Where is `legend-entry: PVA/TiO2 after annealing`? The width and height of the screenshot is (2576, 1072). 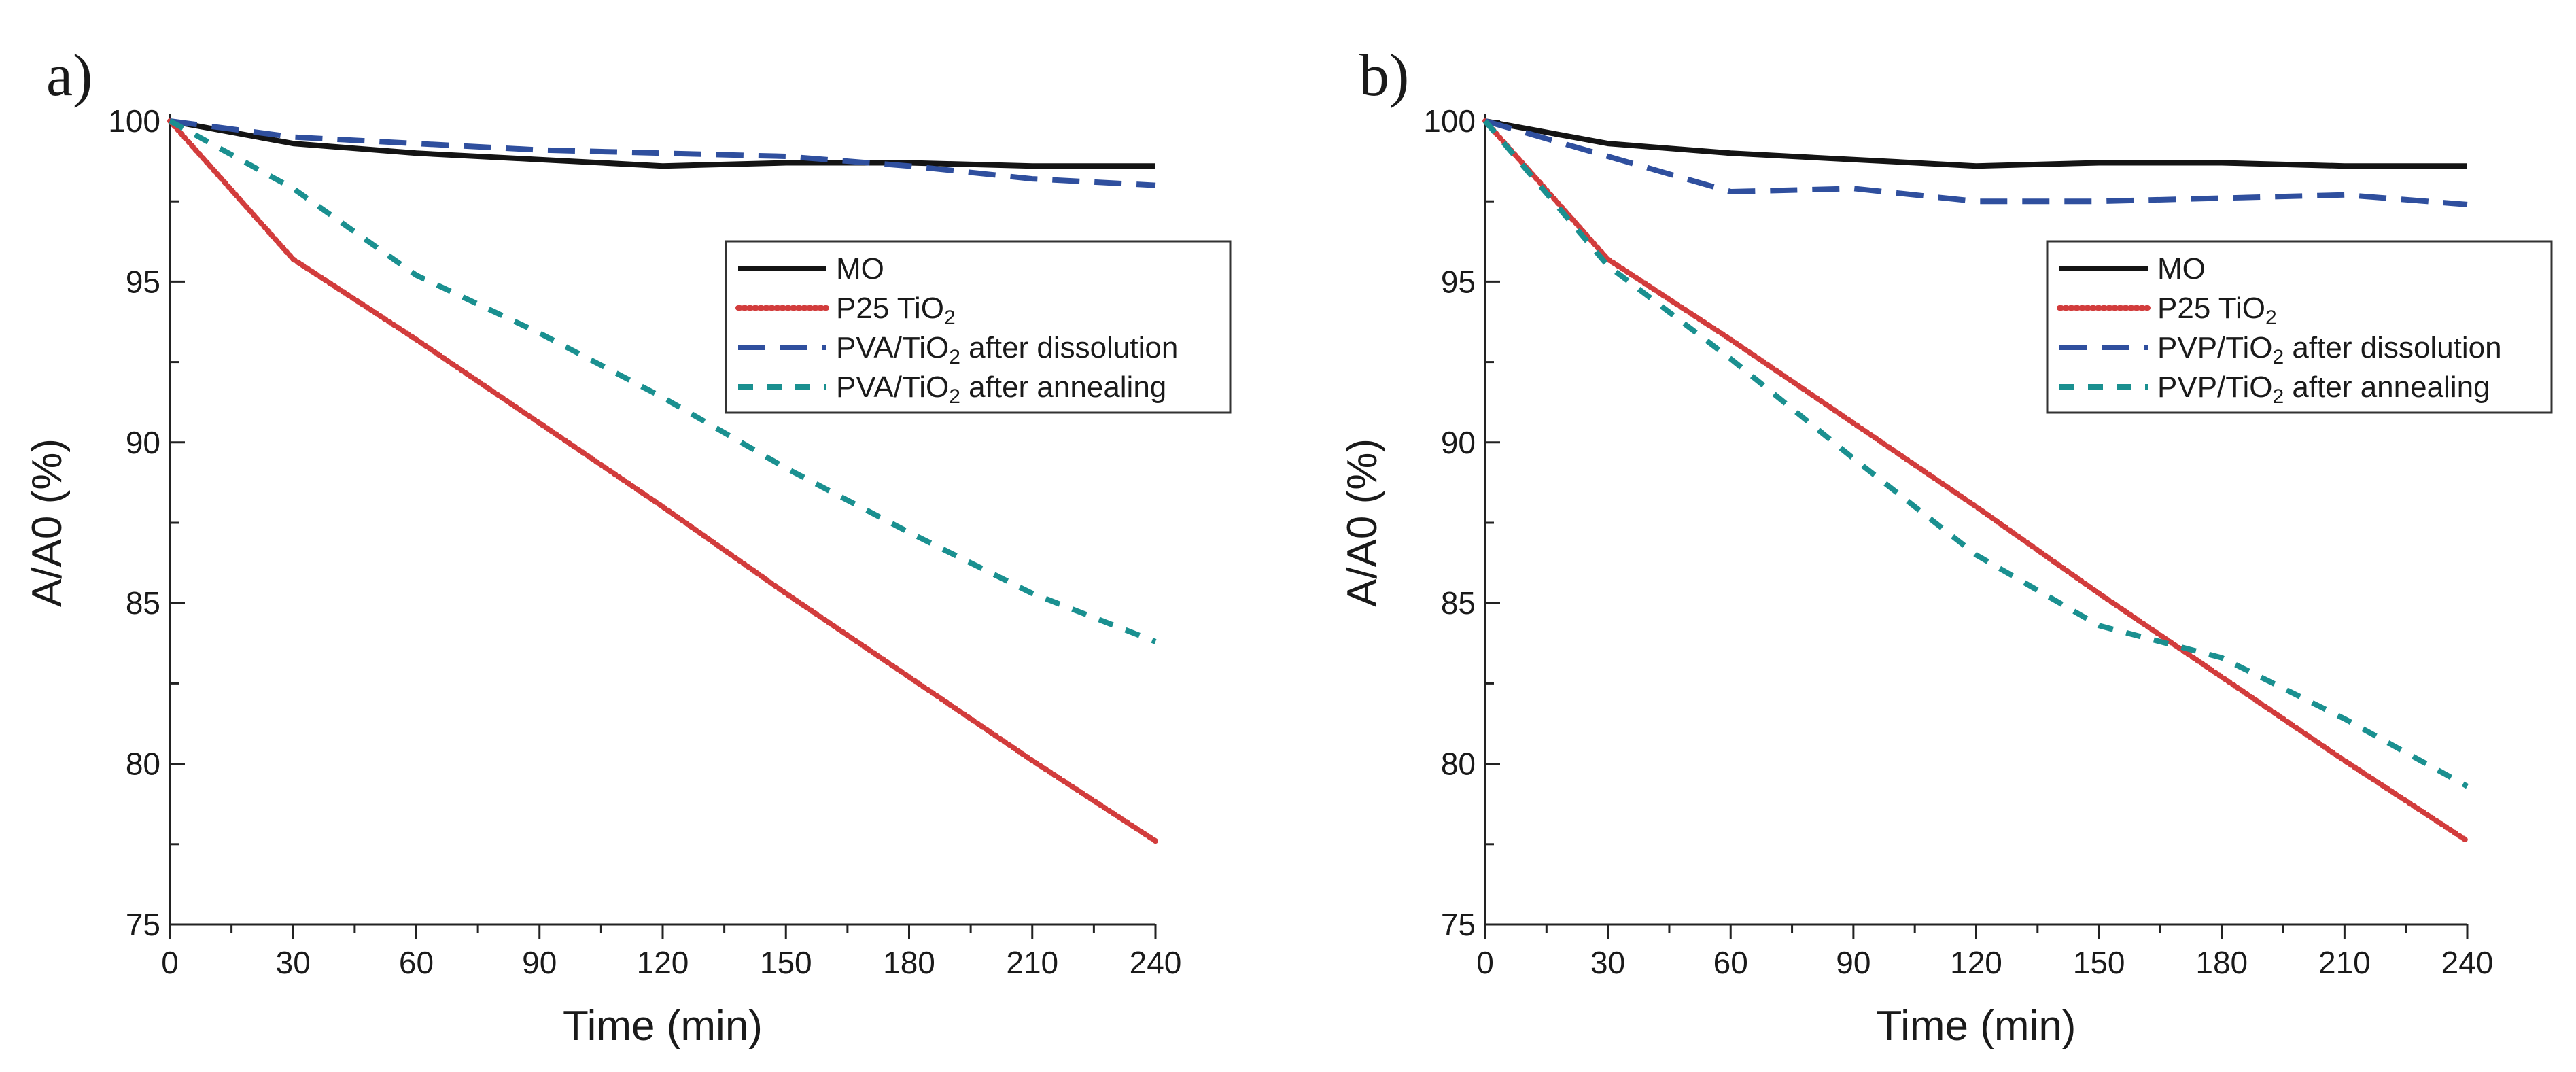
legend-entry: PVA/TiO2 after annealing is located at coordinates (1001, 389).